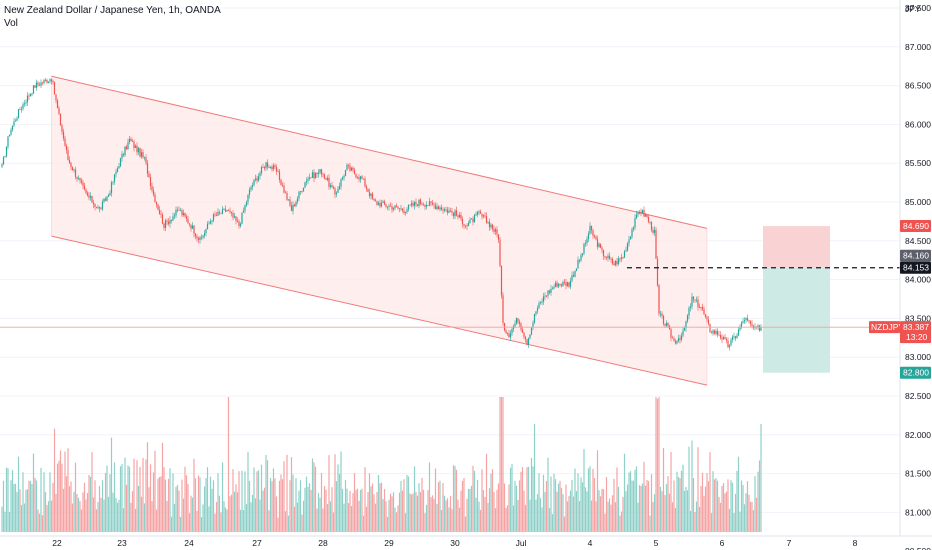  I want to click on x-tick-label: 23, so click(122, 543).